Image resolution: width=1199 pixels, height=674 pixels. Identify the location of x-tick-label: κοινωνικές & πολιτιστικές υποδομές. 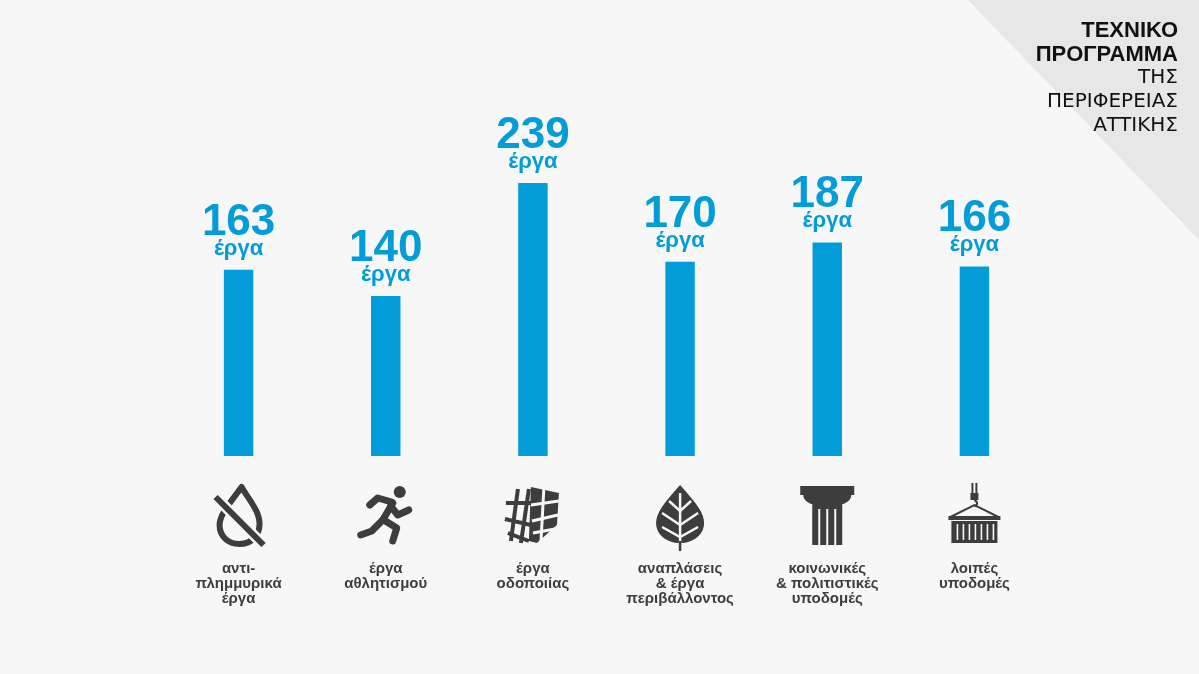
(827, 582).